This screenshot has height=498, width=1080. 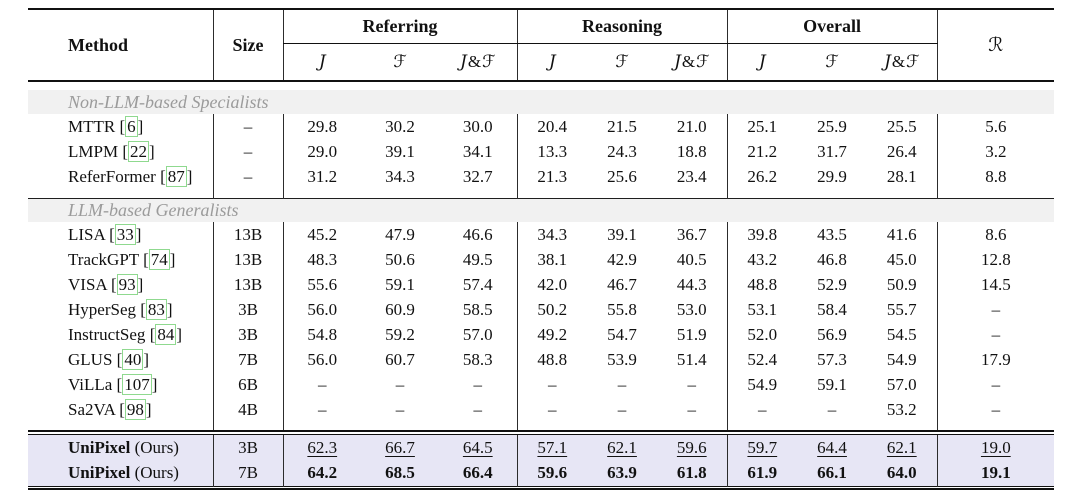 What do you see at coordinates (321, 447) in the screenshot?
I see `cell-value: 62.3` at bounding box center [321, 447].